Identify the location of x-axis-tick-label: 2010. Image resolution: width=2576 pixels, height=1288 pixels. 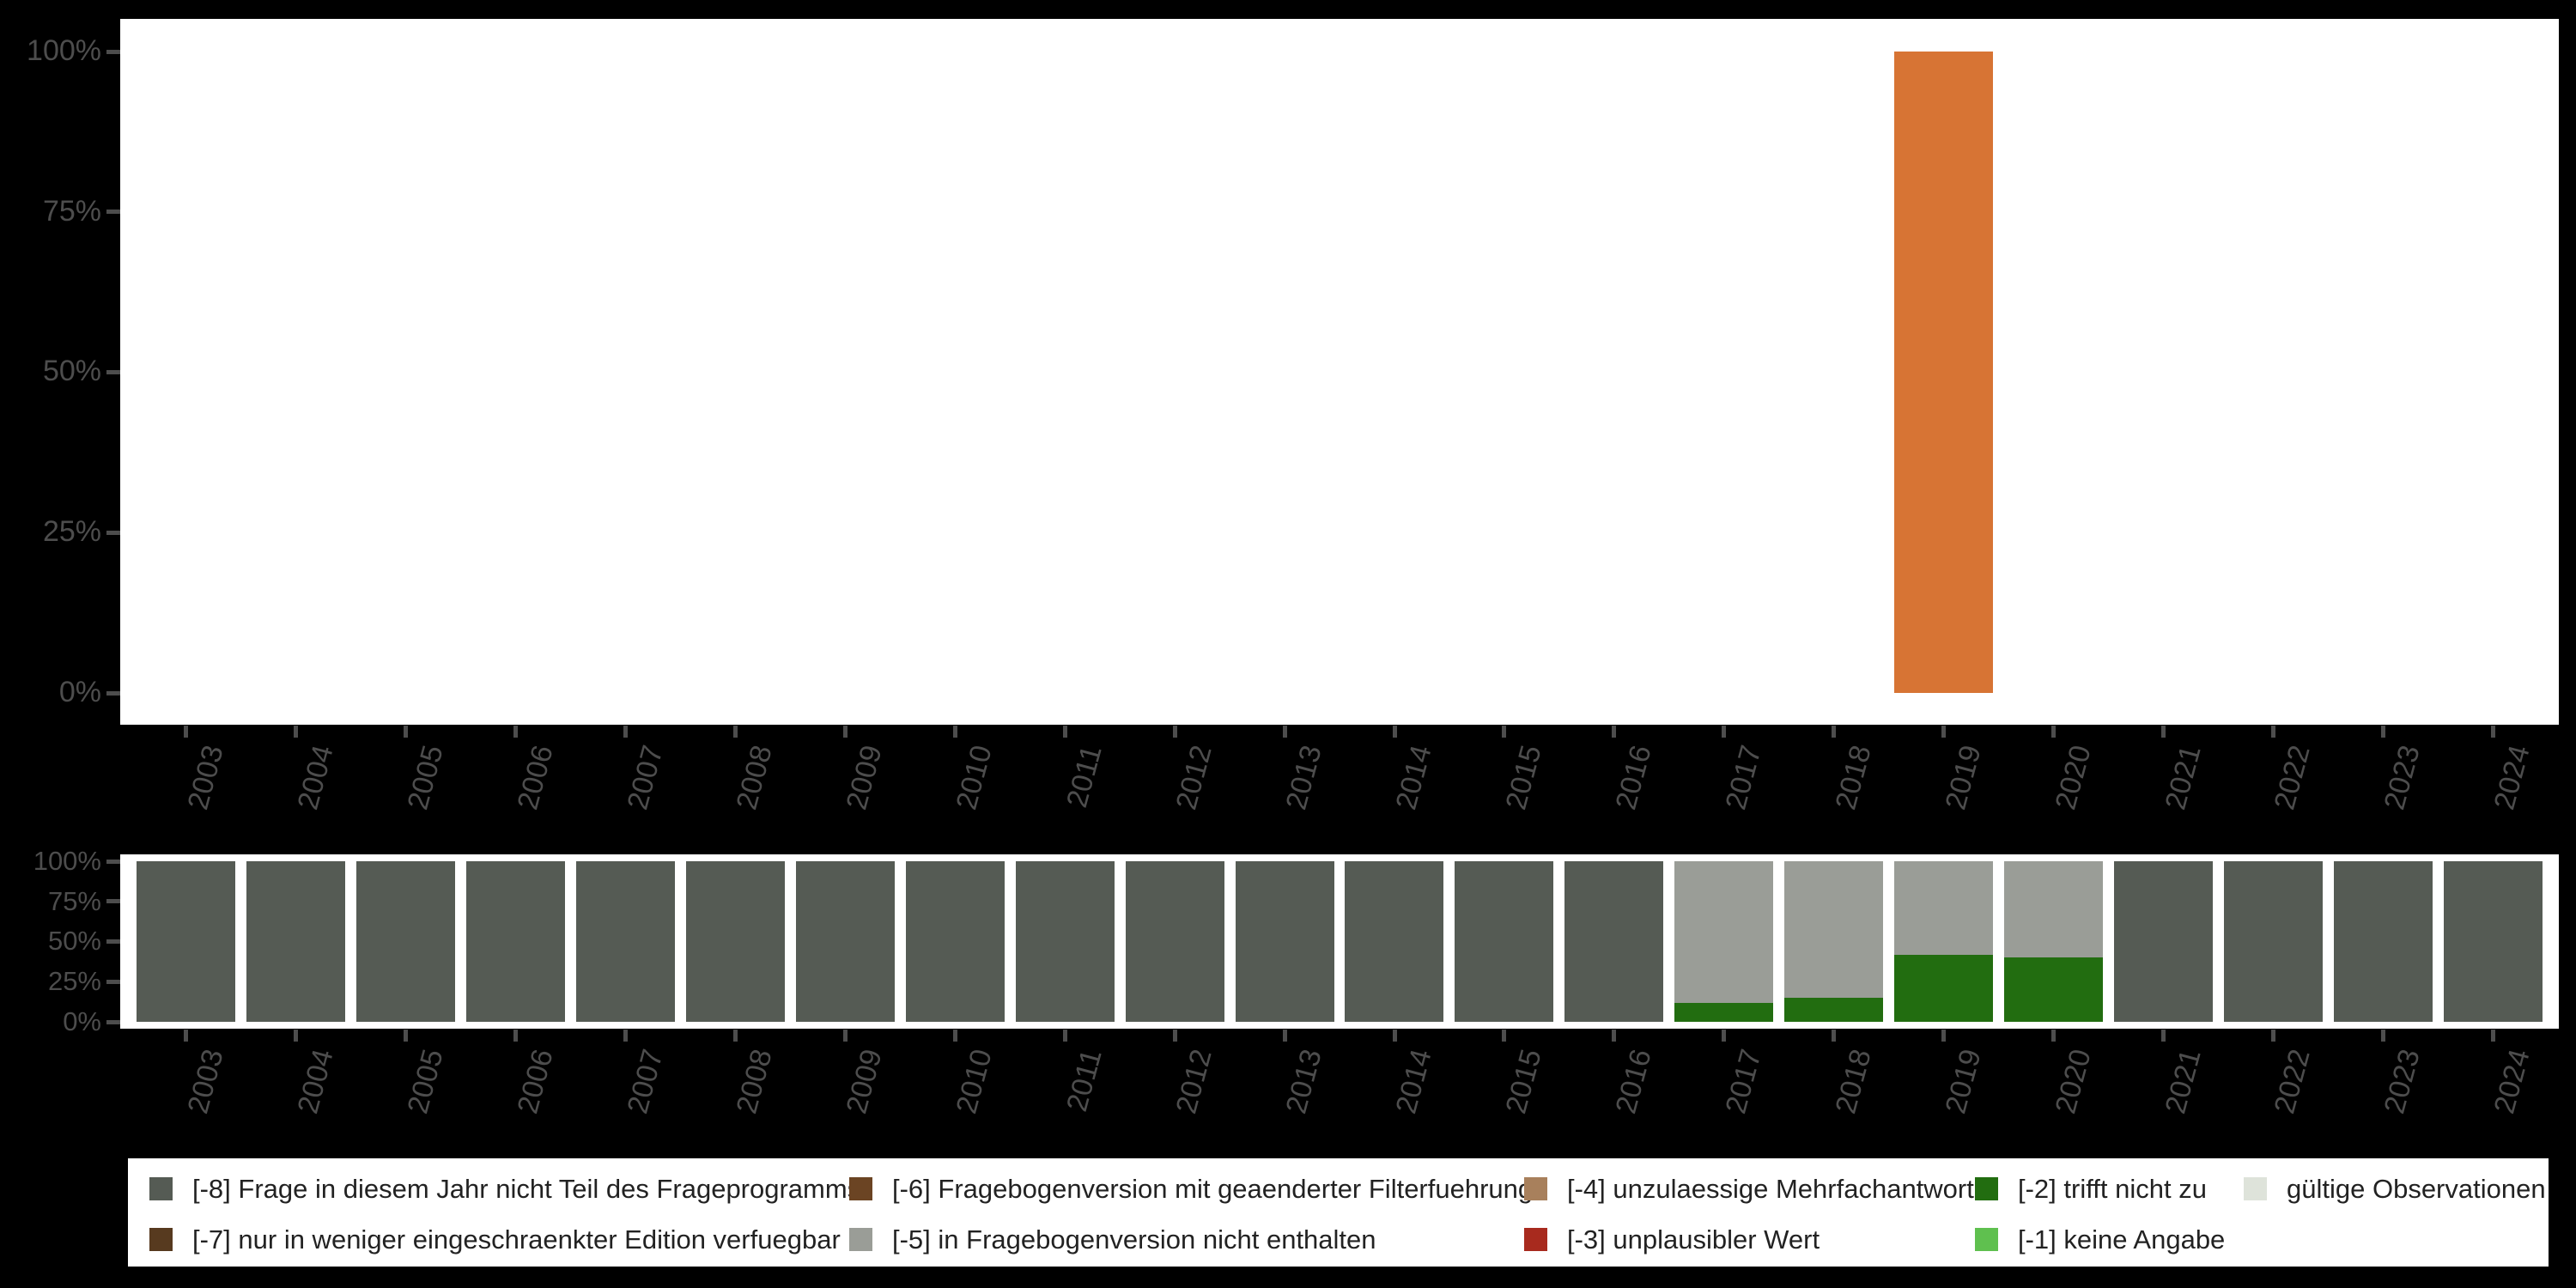
(974, 777).